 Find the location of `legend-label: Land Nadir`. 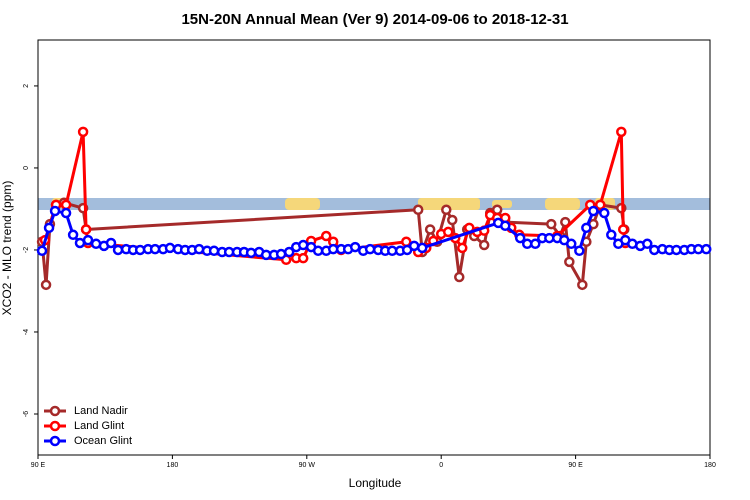

legend-label: Land Nadir is located at coordinates (101, 411).